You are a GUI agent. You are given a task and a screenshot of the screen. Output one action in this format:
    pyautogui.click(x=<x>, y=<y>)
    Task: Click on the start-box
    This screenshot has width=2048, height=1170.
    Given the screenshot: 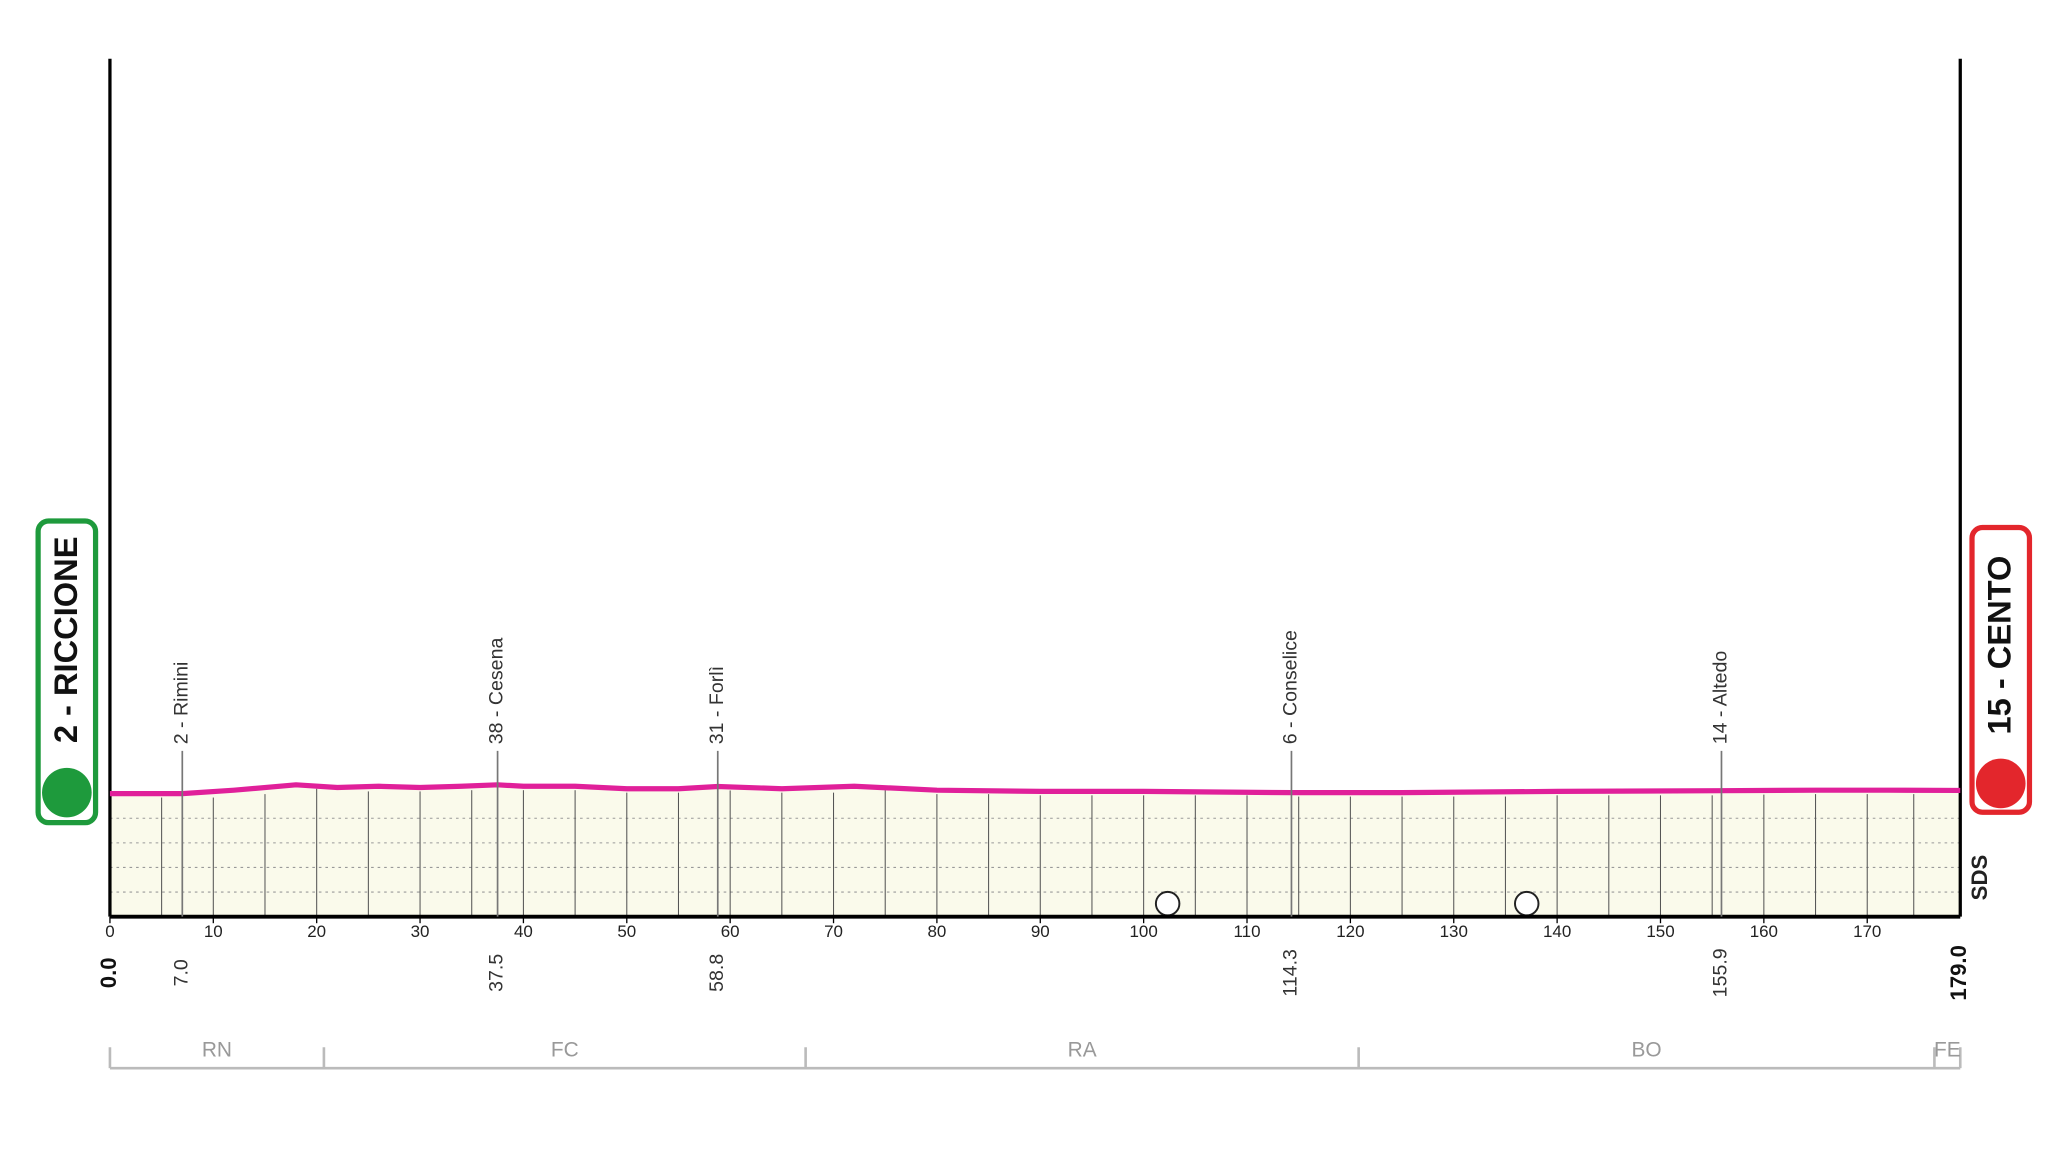 What is the action you would take?
    pyautogui.click(x=67, y=672)
    